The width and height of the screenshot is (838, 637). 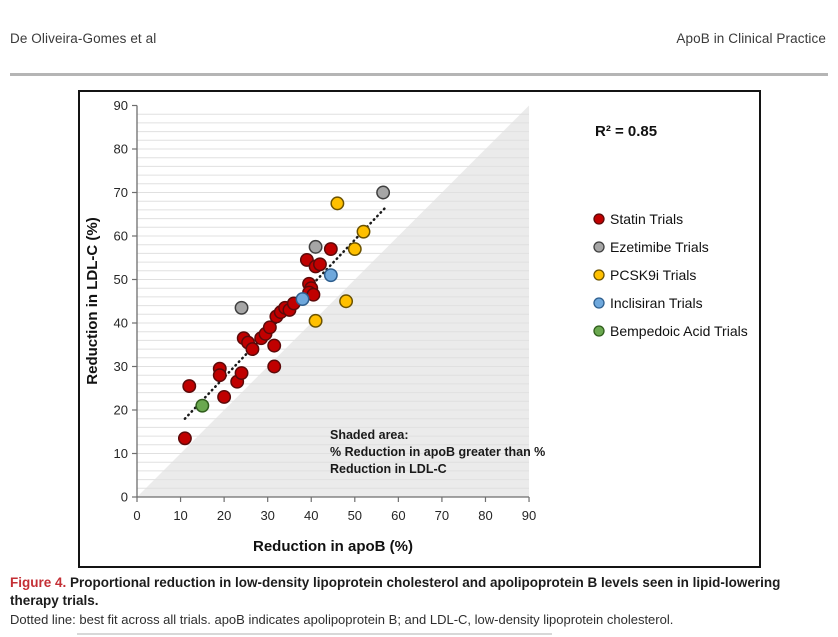 What do you see at coordinates (121, 323) in the screenshot?
I see `y-tick-label: 40` at bounding box center [121, 323].